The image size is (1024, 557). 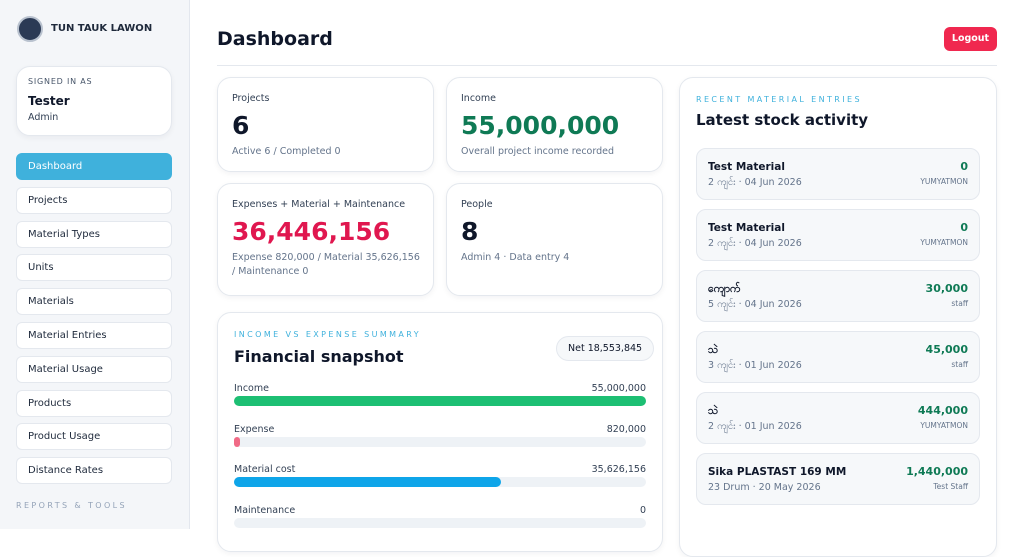 I want to click on stat-value: 55,000,000, so click(x=540, y=125).